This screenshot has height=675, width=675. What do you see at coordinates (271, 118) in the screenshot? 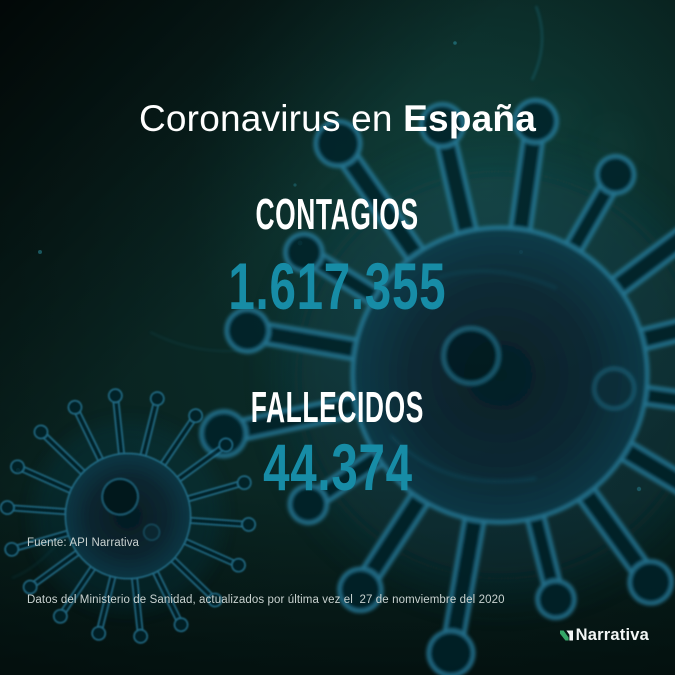
I see `title-prefix: Coronavirus en` at bounding box center [271, 118].